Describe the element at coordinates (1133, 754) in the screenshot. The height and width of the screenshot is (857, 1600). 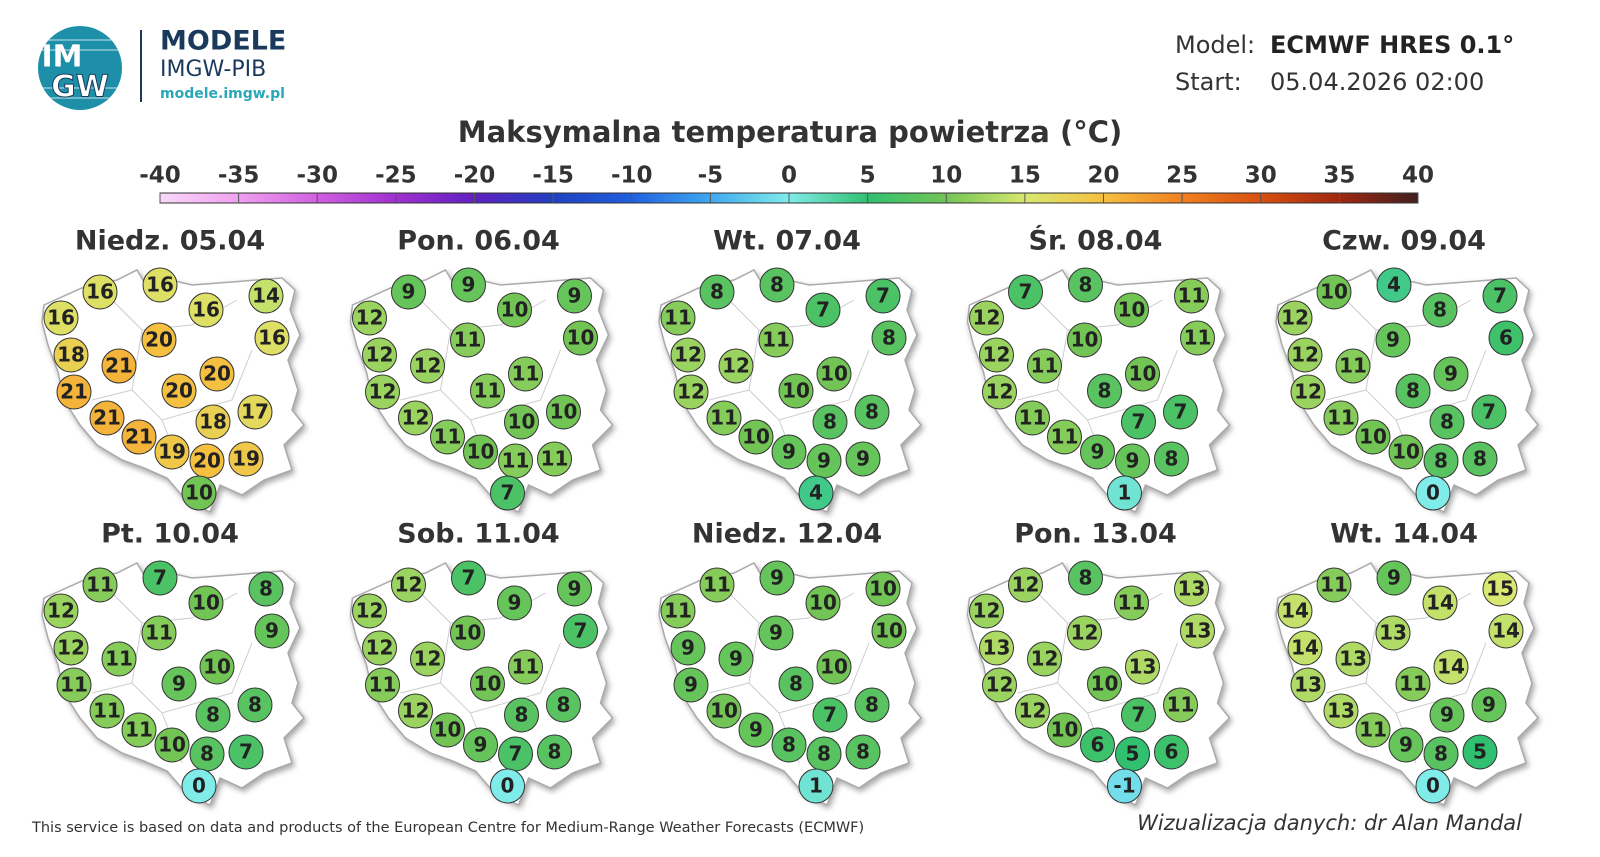
I see `station-temp: 5` at that location.